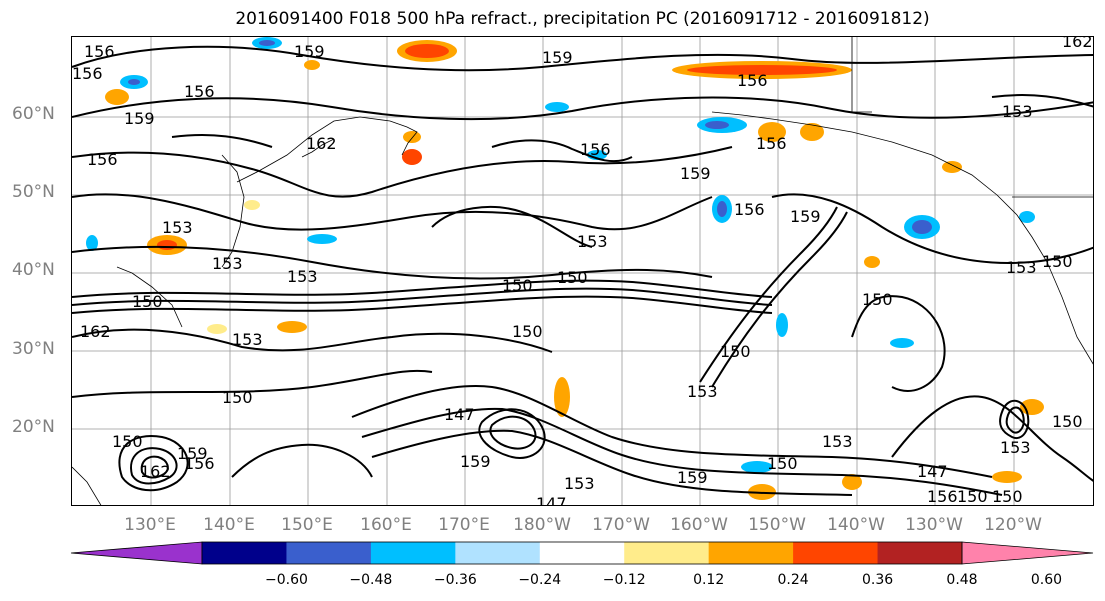 Image resolution: width=1105 pixels, height=601 pixels. What do you see at coordinates (934, 525) in the screenshot?
I see `lon-label-130w: 130°W` at bounding box center [934, 525].